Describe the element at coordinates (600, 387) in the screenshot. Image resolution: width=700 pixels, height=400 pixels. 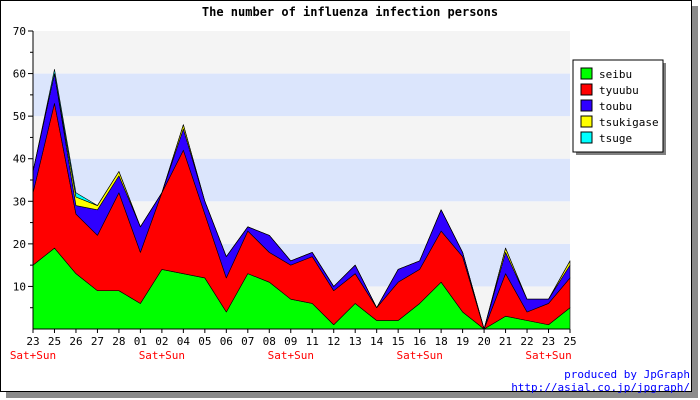
I see `credit-line-2: http://asial.co.jp/jpgraph/` at that location.